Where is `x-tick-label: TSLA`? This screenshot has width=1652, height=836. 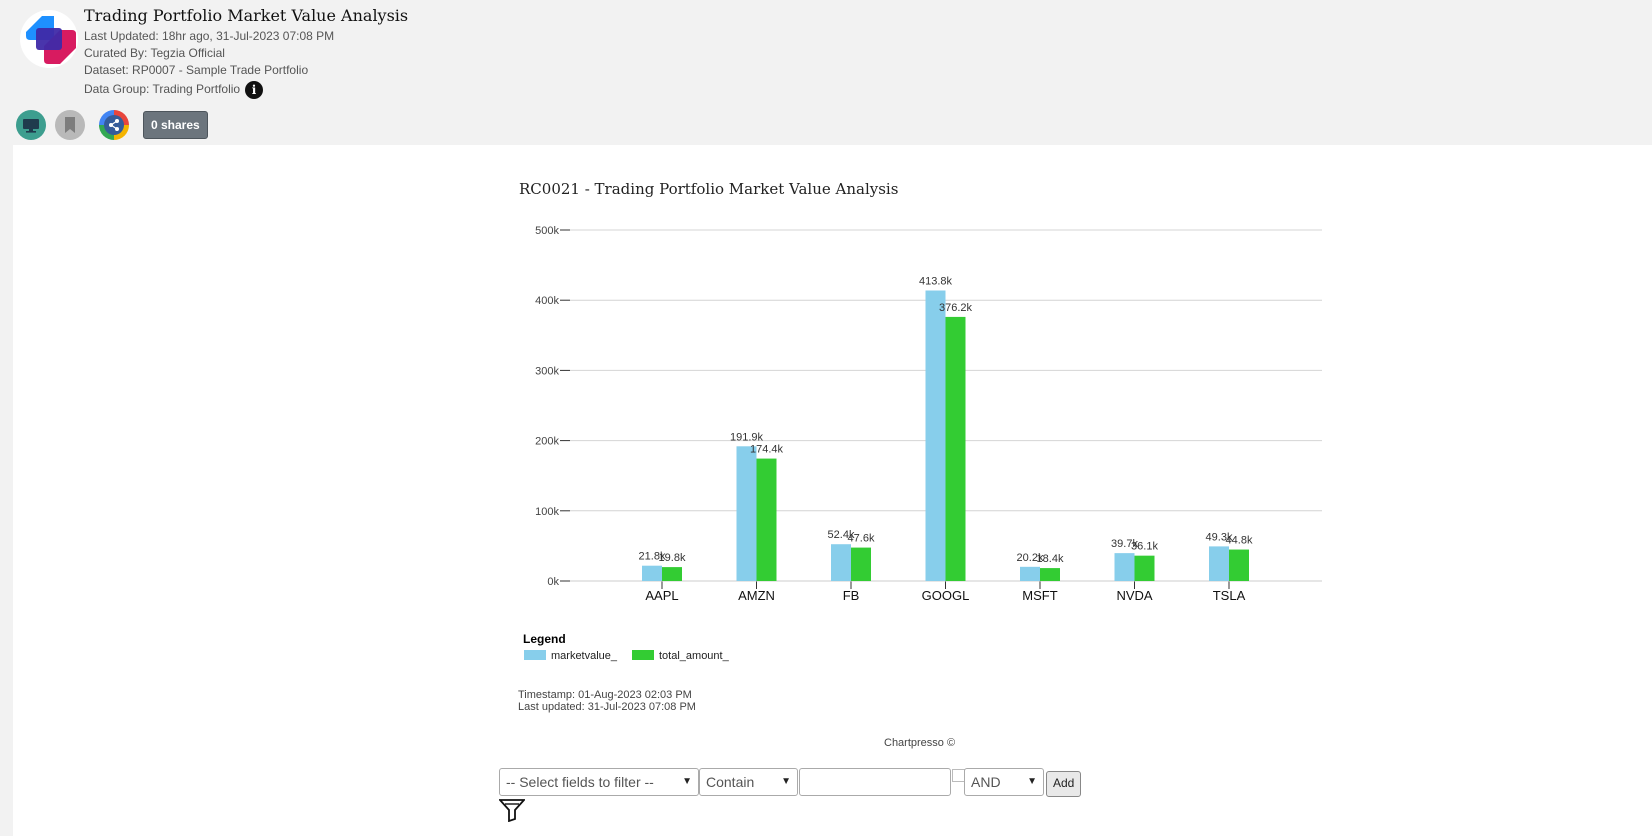 x-tick-label: TSLA is located at coordinates (1229, 595).